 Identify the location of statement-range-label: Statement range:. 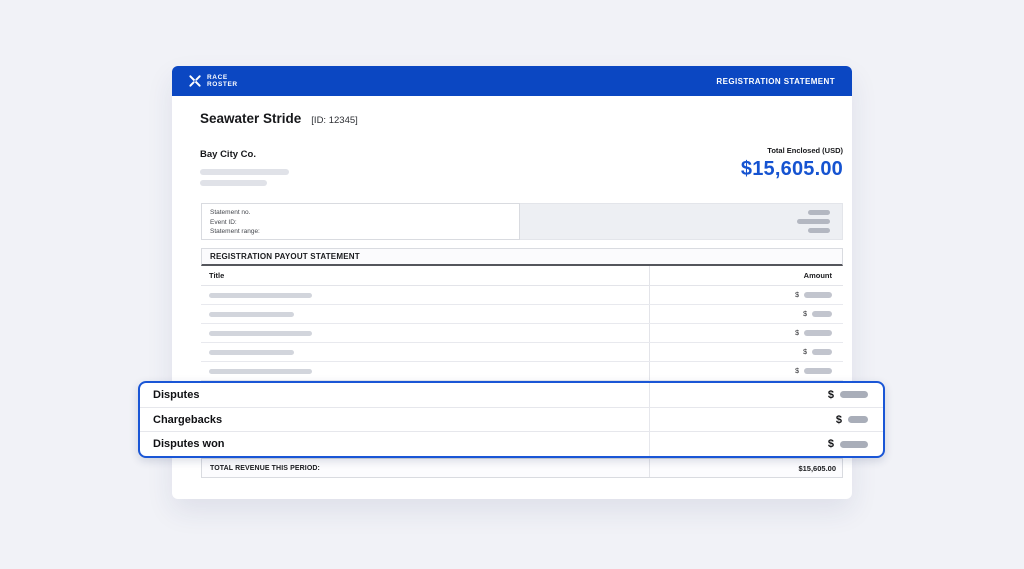
(235, 231).